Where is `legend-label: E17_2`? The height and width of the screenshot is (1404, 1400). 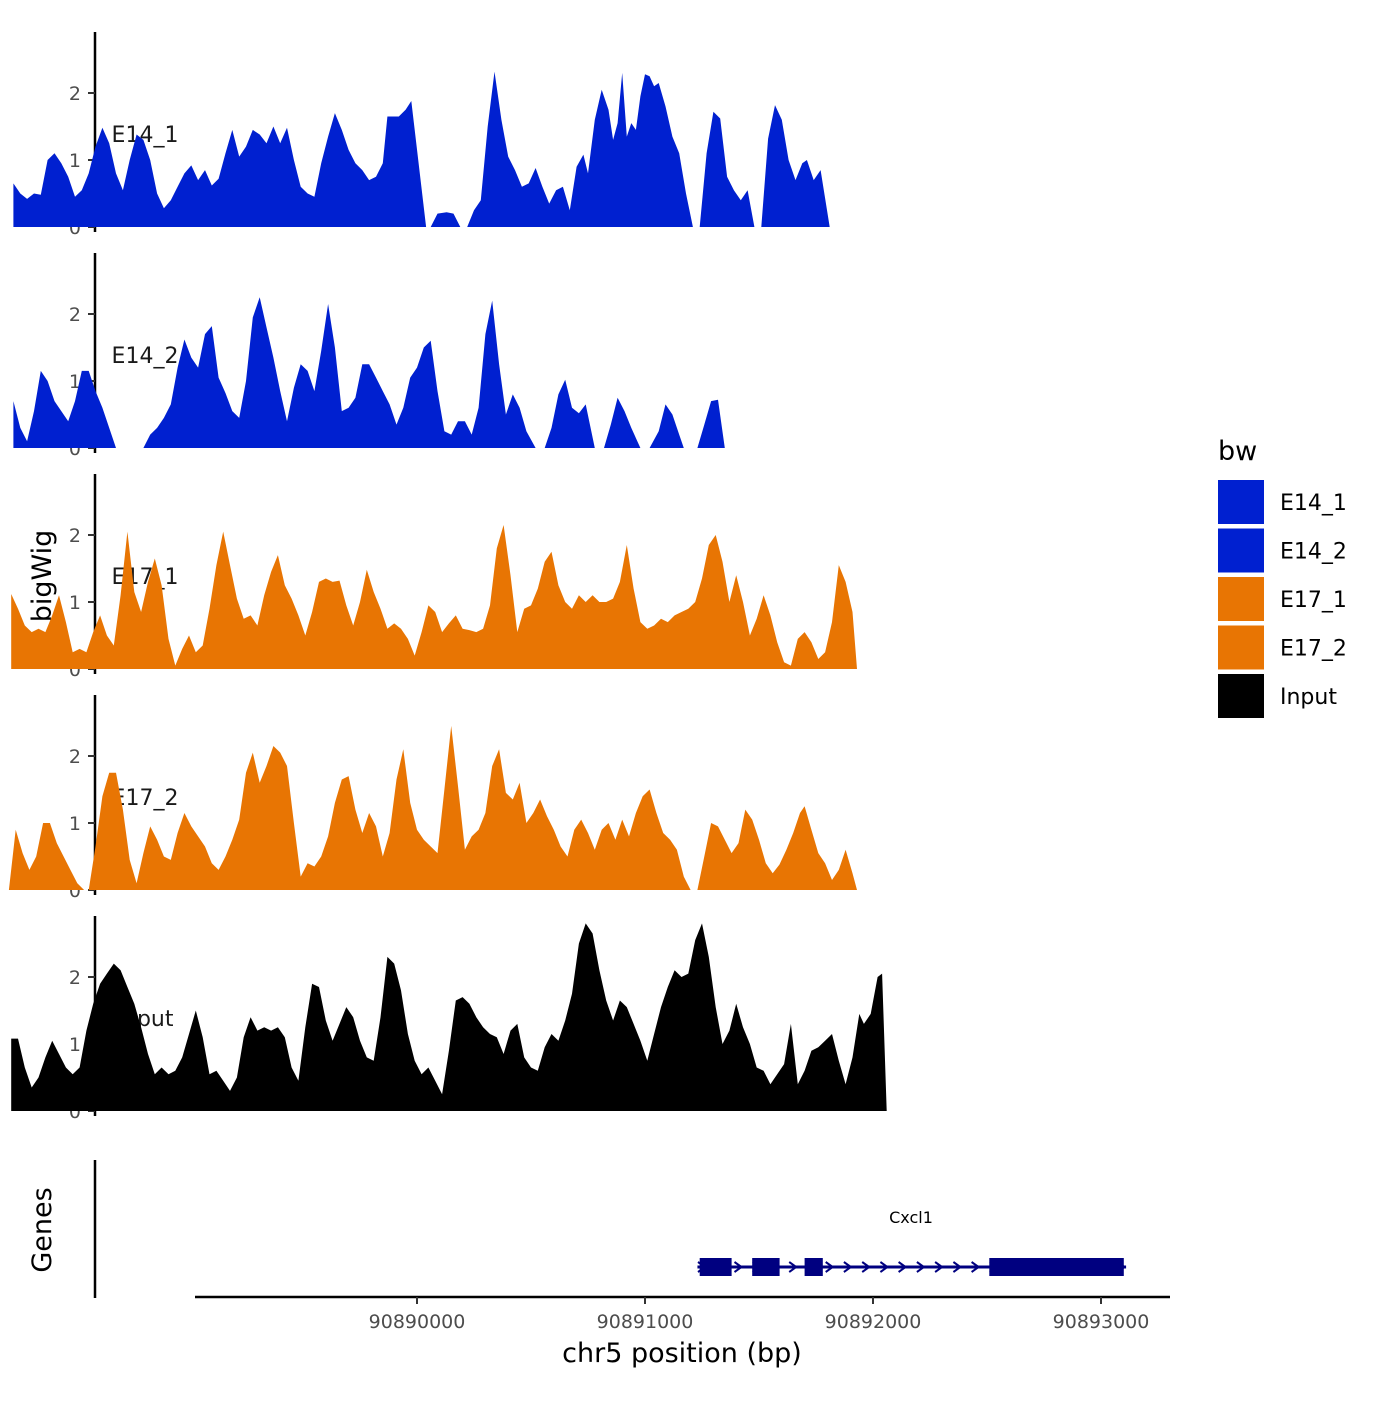
legend-label: E17_2 is located at coordinates (1313, 649).